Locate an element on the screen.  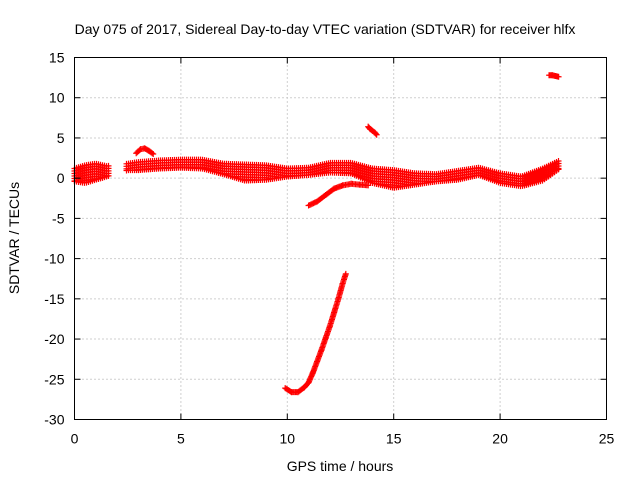
y-tick-label: 15 is located at coordinates (57, 58).